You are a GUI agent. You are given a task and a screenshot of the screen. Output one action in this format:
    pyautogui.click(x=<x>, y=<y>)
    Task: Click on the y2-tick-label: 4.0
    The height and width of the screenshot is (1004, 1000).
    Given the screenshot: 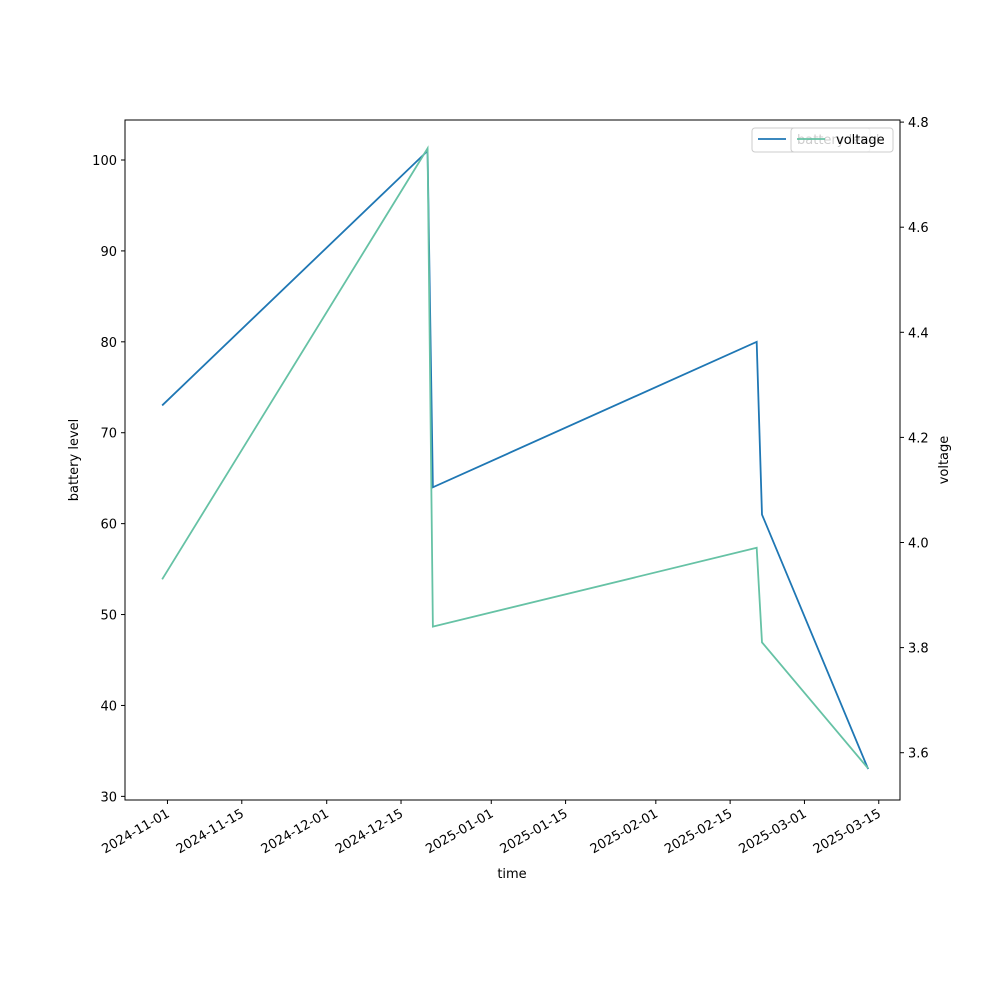 What is the action you would take?
    pyautogui.click(x=918, y=544)
    